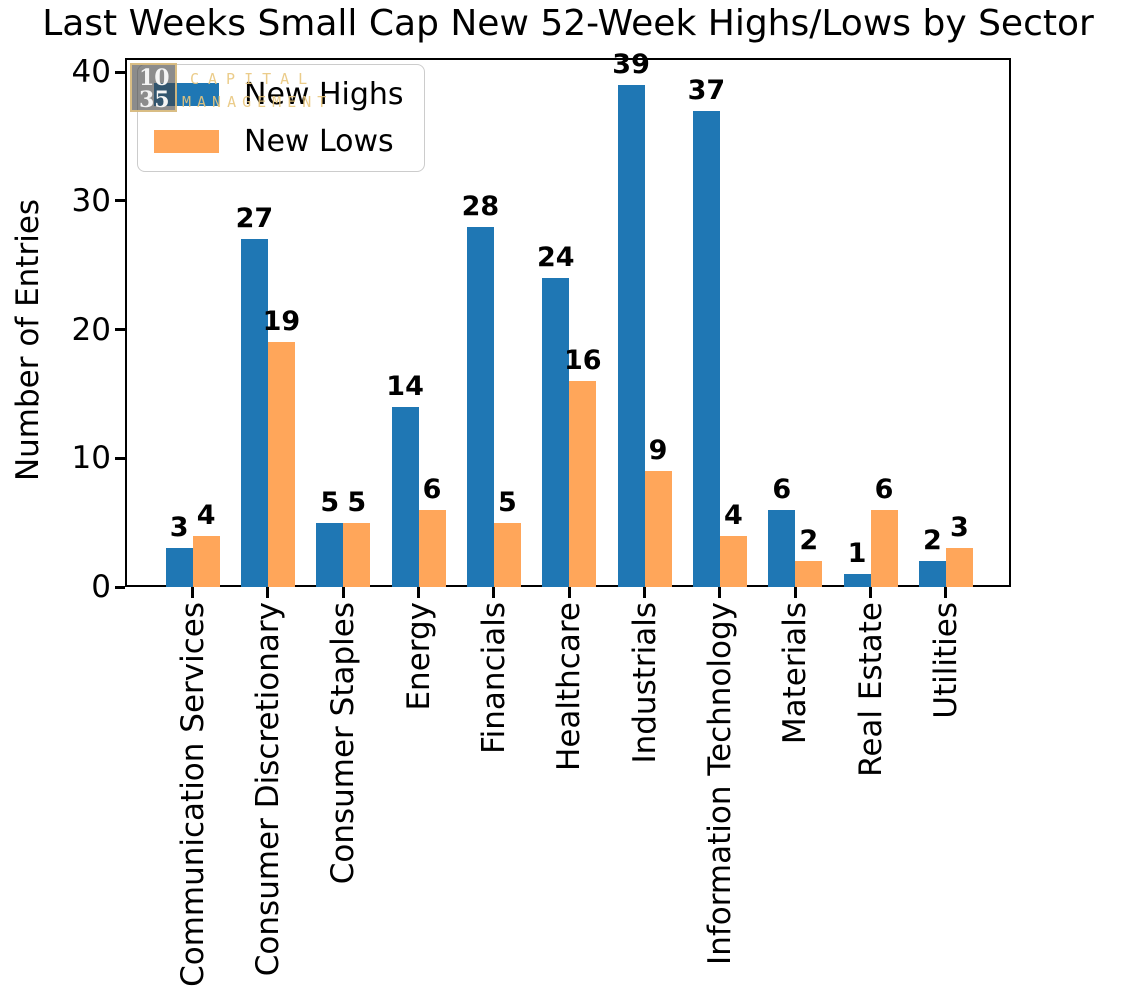 Image resolution: width=1138 pixels, height=1008 pixels. What do you see at coordinates (733, 515) in the screenshot?
I see `bar-value-new-lows-information-technology: 4` at bounding box center [733, 515].